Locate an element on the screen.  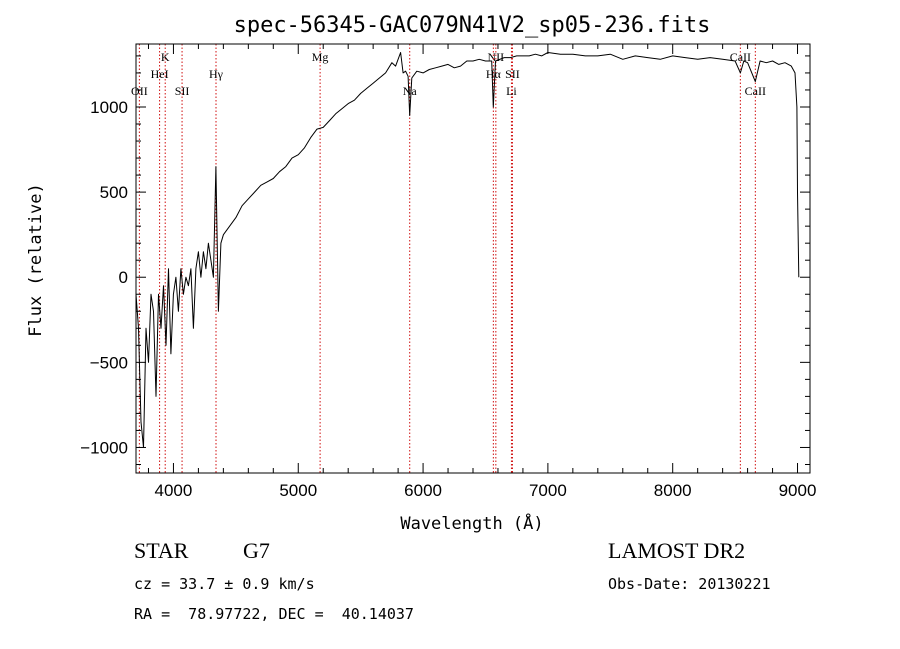
line-marker-label-8: Hα is located at coordinates (494, 74).